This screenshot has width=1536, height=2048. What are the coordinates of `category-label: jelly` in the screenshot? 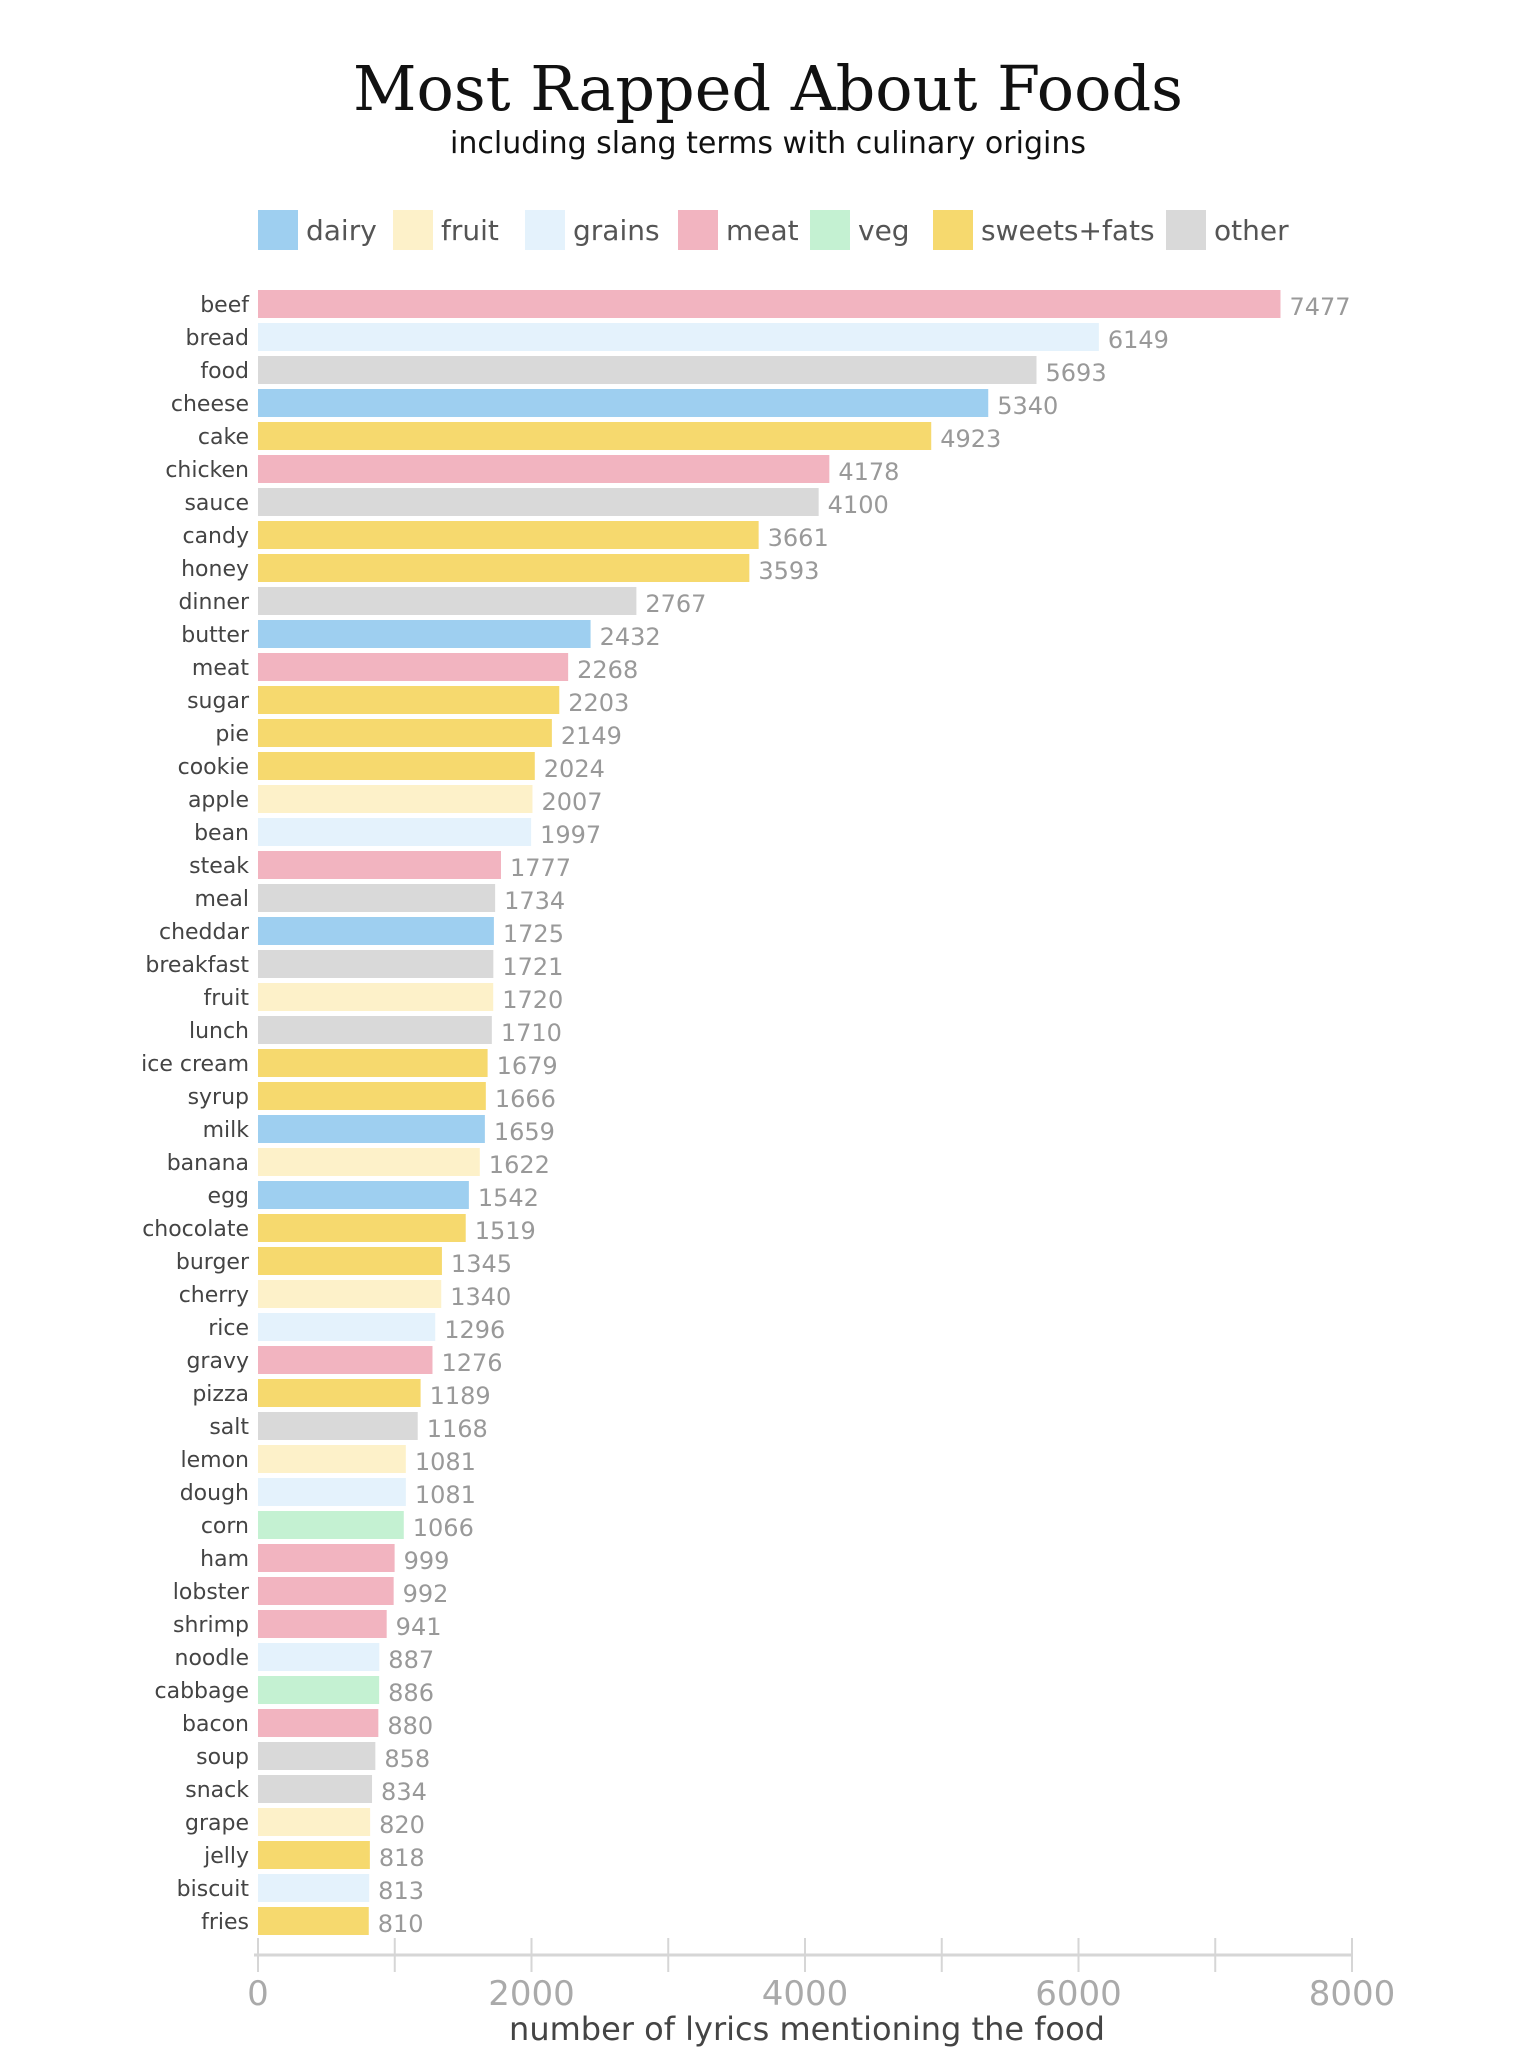 It's located at (226, 1856).